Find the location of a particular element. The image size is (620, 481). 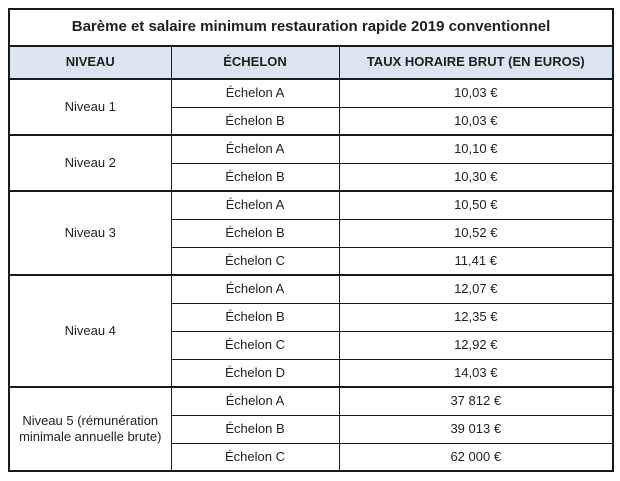

table-row: Échelon B 10,52 € is located at coordinates (311, 233).